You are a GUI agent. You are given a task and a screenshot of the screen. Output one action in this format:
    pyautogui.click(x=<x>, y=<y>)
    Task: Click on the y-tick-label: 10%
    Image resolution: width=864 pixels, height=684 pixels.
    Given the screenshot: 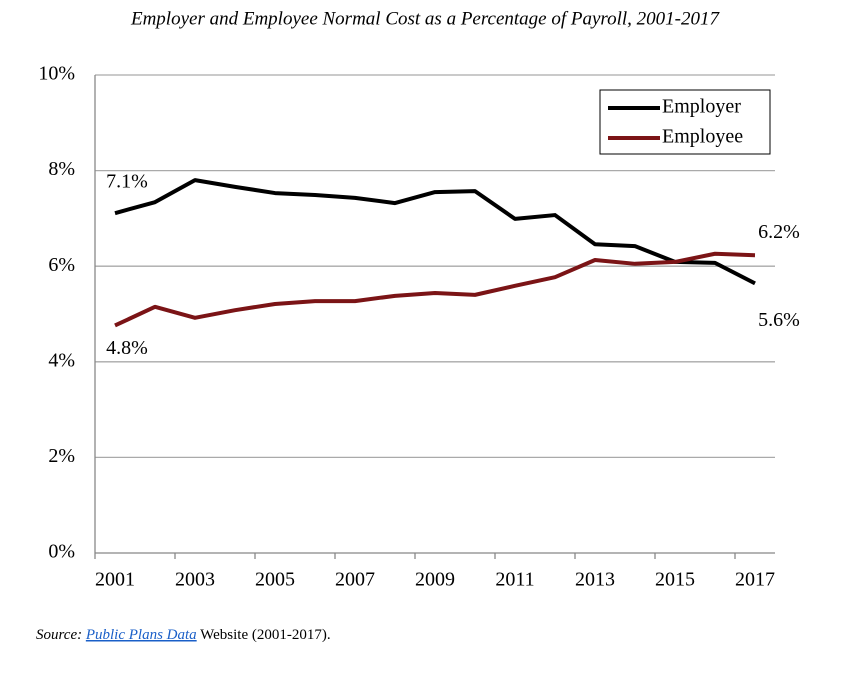 What is the action you would take?
    pyautogui.click(x=56, y=74)
    